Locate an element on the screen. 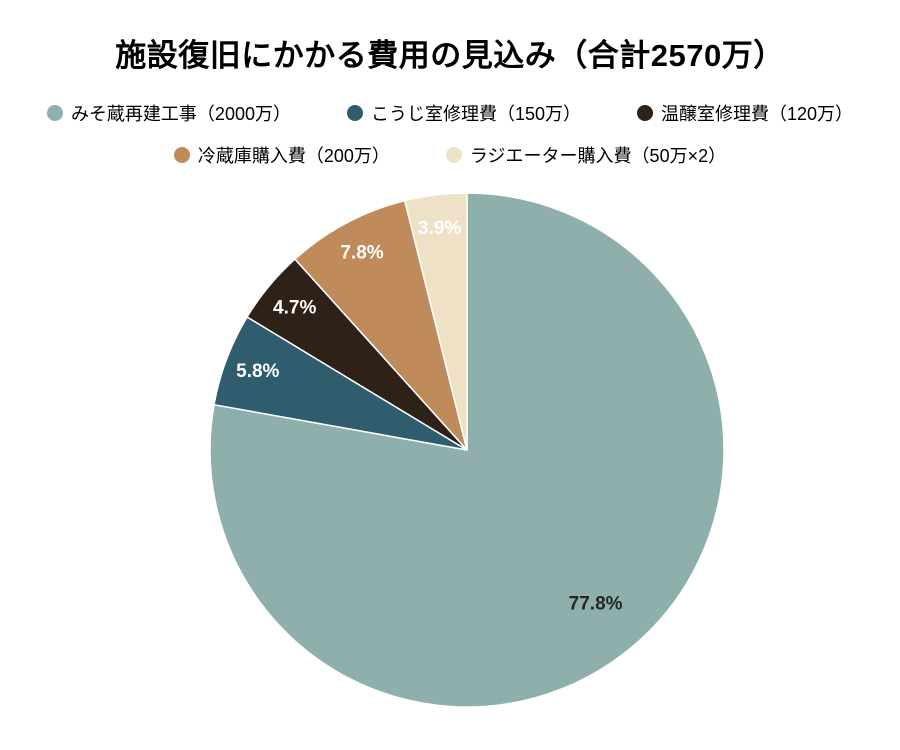 The image size is (900, 750). legend-item: こうじ室修理費（150万） is located at coordinates (464, 113).